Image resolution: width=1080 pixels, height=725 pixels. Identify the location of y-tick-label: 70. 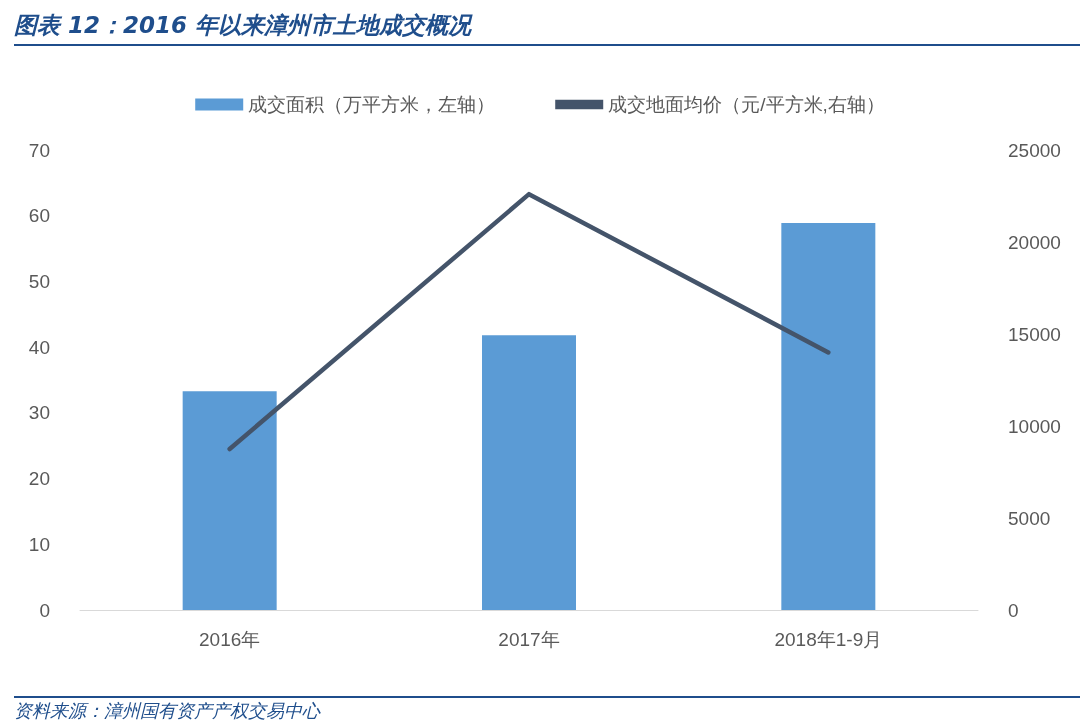
(39, 150).